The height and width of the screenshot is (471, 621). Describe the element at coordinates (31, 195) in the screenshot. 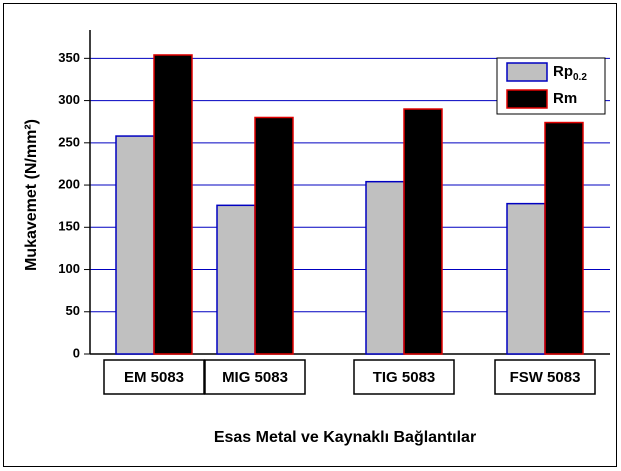

I see `y-axis-label: Mukavemet (N/mm²)` at that location.